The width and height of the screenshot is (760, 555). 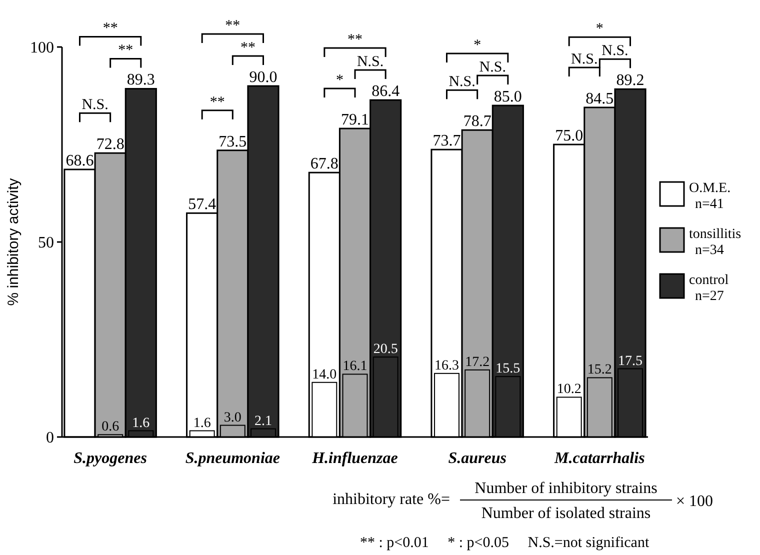 What do you see at coordinates (599, 458) in the screenshot?
I see `x-tick-label: M.catarrhalis` at bounding box center [599, 458].